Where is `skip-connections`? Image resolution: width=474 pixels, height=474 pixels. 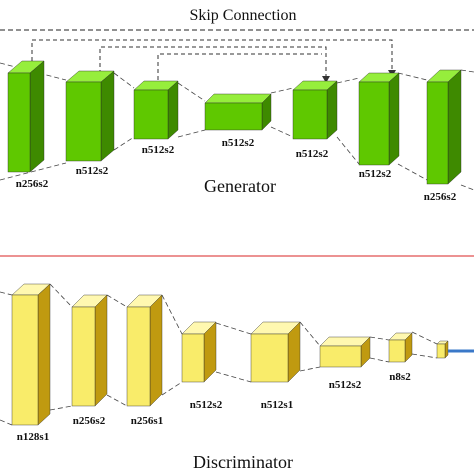 skip-connections is located at coordinates (212, 59).